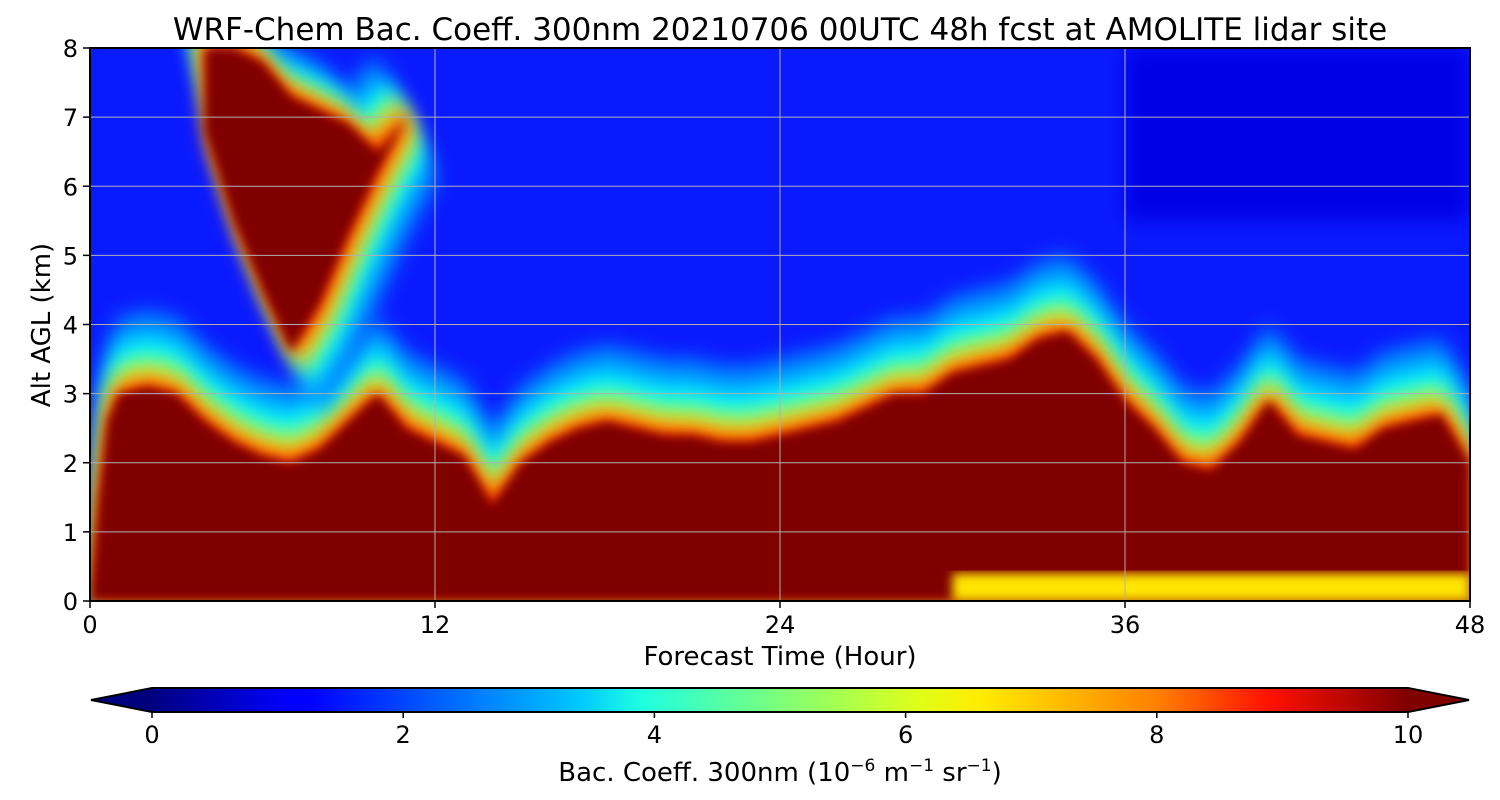 The height and width of the screenshot is (800, 1500). Describe the element at coordinates (70, 187) in the screenshot. I see `y-tick-label: 6` at that location.